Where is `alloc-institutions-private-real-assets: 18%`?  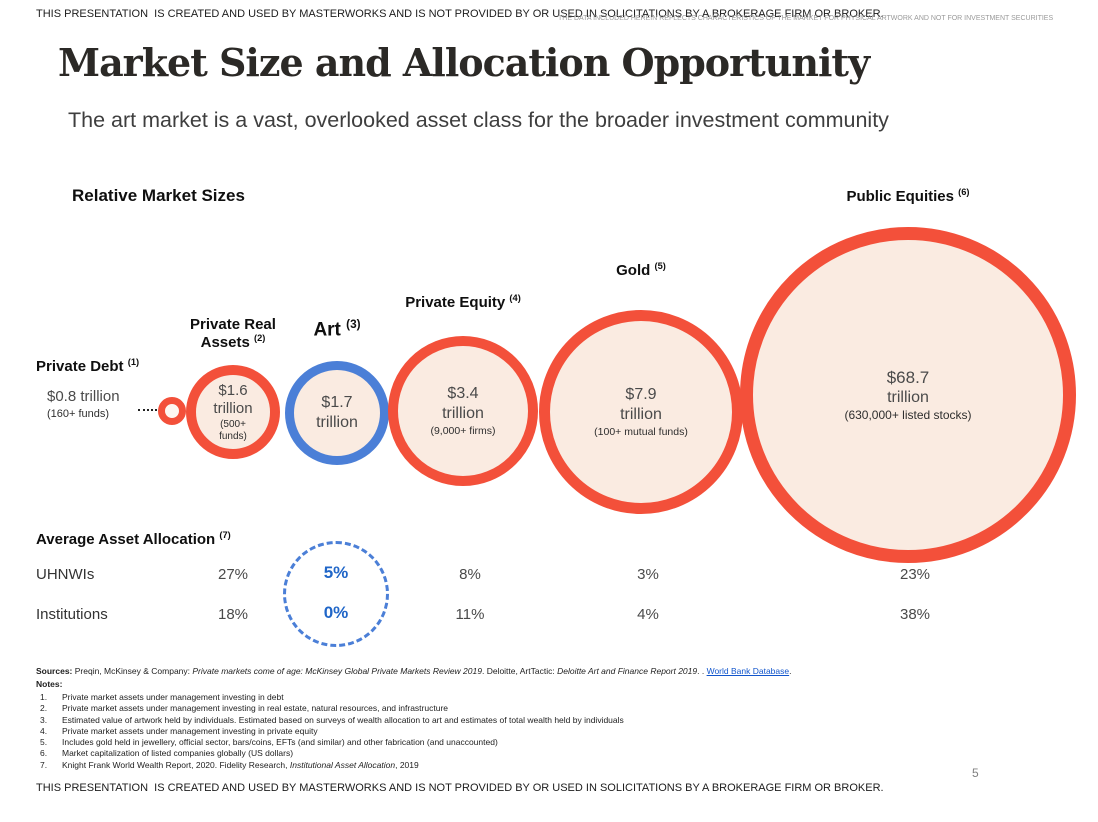
alloc-institutions-private-real-assets: 18% is located at coordinates (233, 614).